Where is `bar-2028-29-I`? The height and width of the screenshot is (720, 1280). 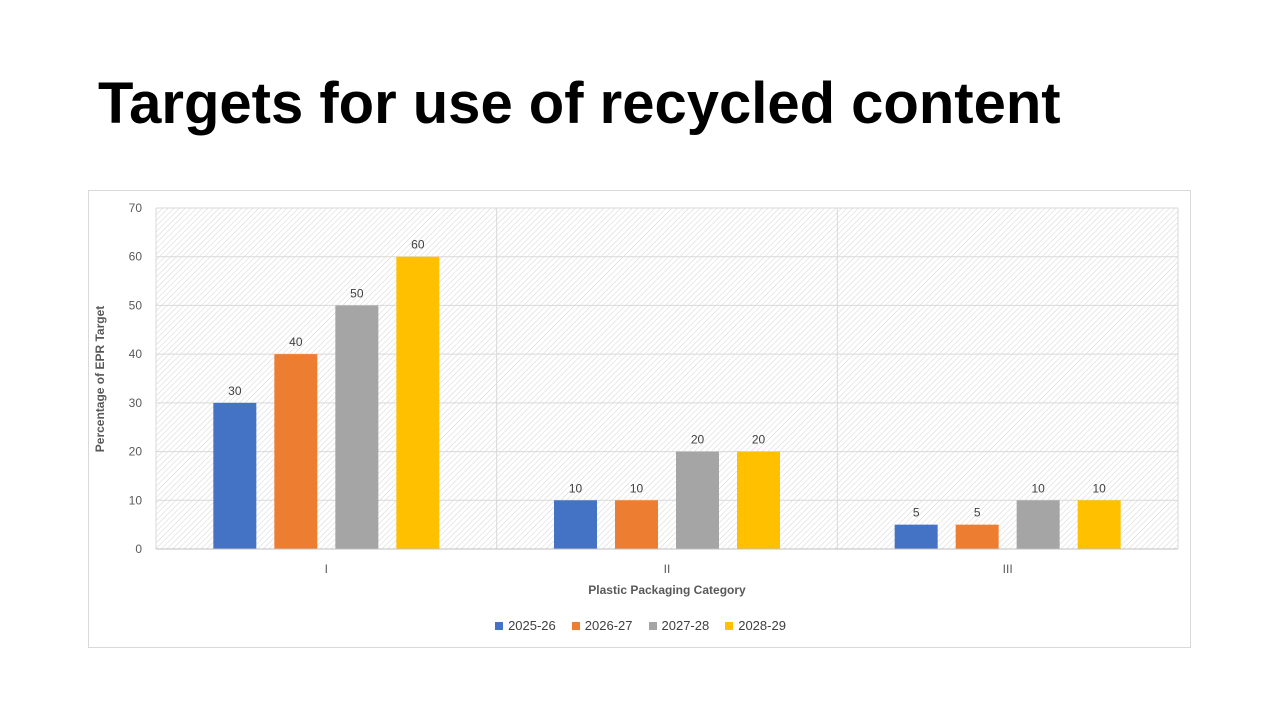
bar-2028-29-I is located at coordinates (418, 402).